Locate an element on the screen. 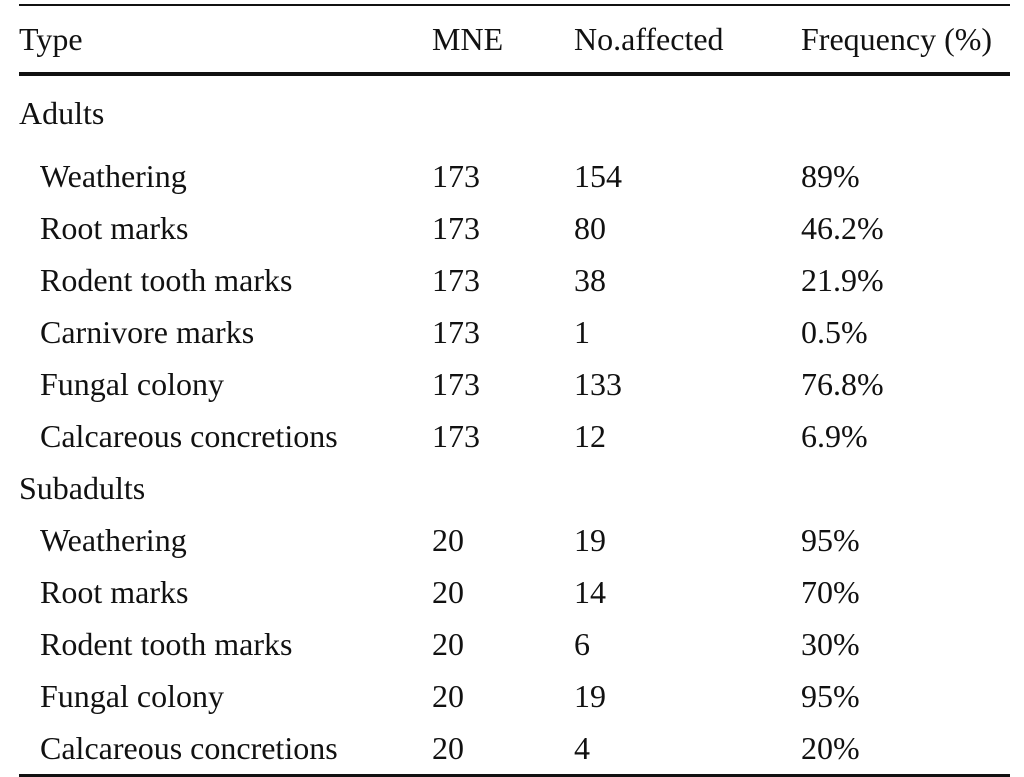  cell-frequency: 89% is located at coordinates (830, 176).